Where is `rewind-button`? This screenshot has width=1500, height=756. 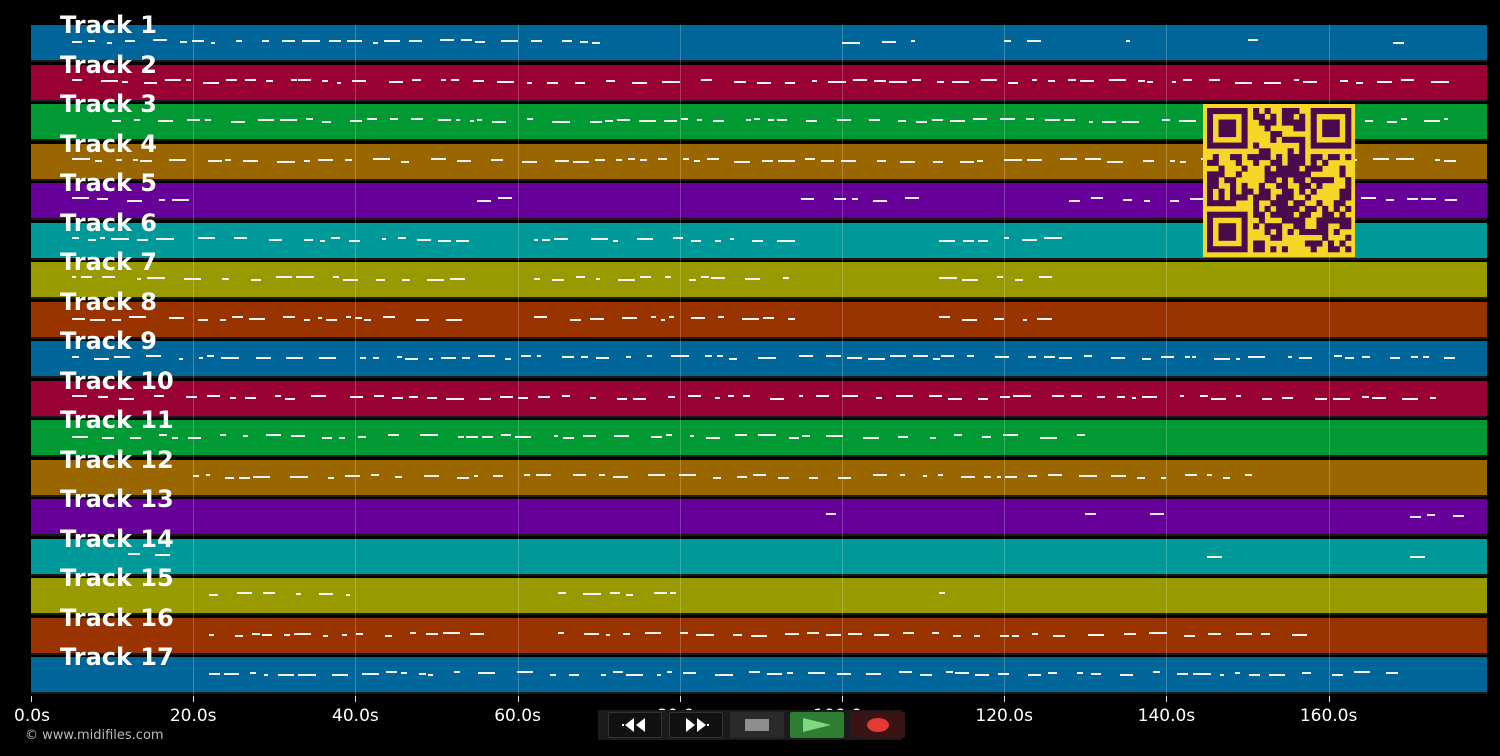
rewind-button is located at coordinates (635, 725).